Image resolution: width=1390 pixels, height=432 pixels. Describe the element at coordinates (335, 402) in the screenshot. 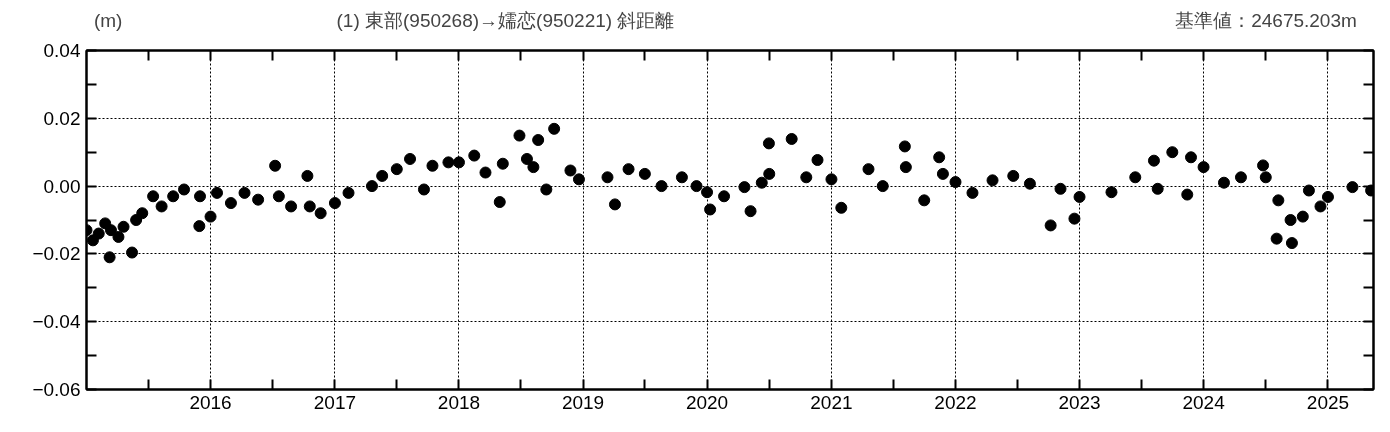

I see `x-tick-label: 2017` at that location.